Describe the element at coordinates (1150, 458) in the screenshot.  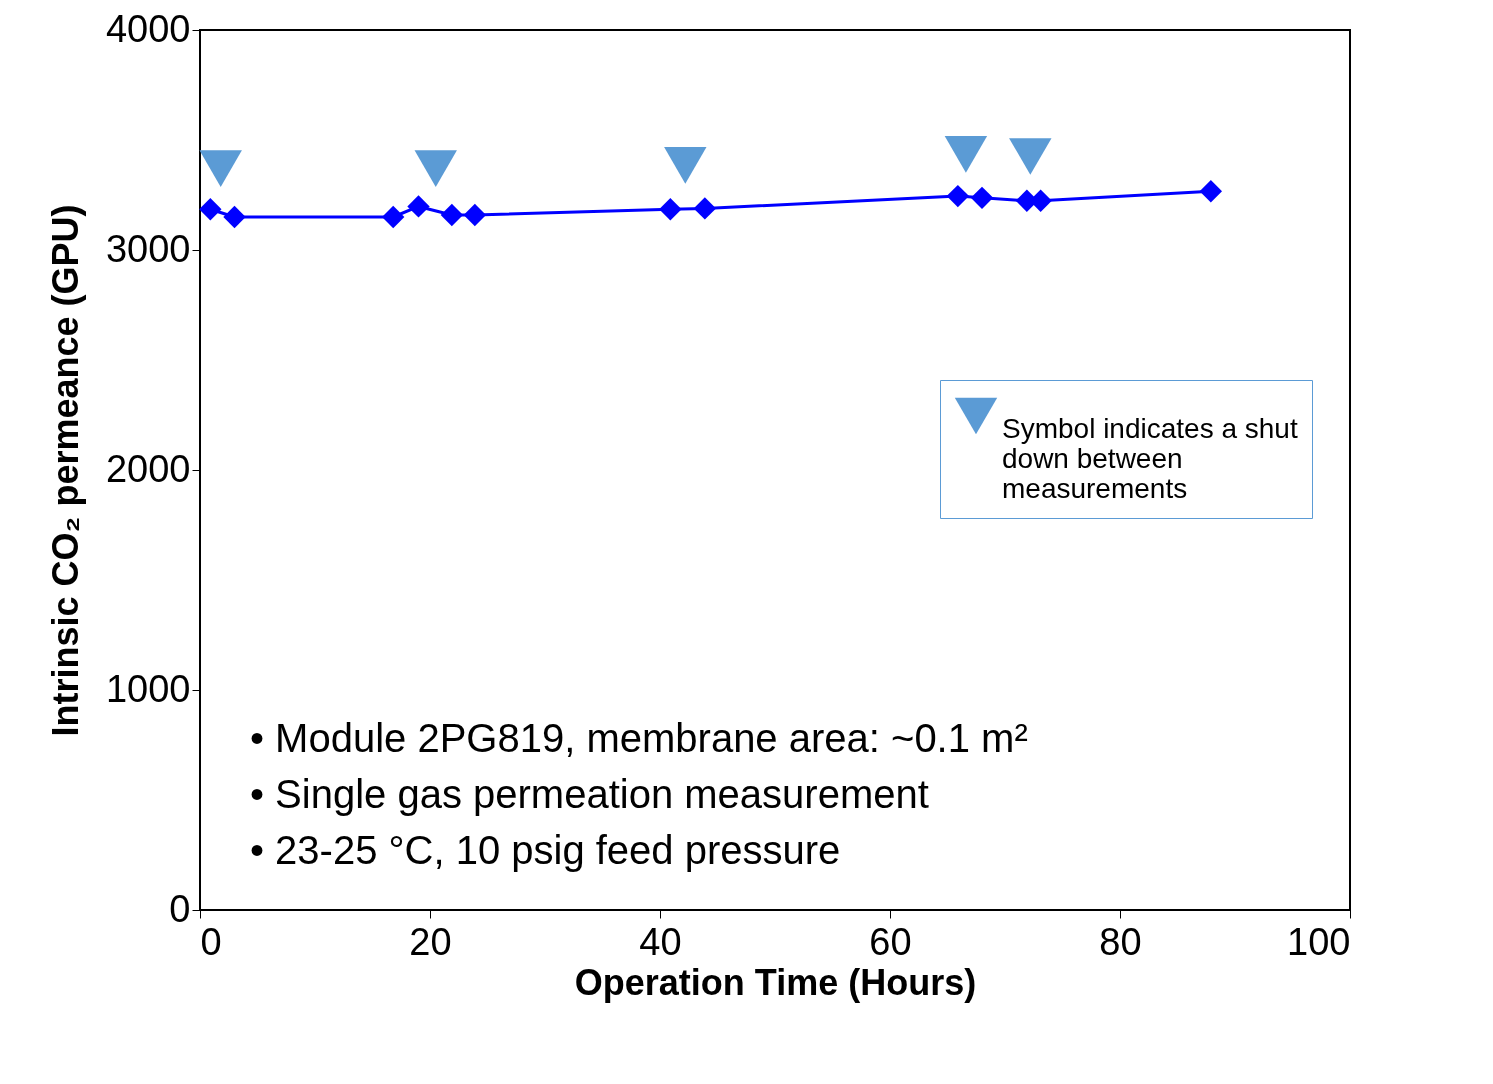
I see `legend-label: Symbol indicates a shut down between measurements` at that location.